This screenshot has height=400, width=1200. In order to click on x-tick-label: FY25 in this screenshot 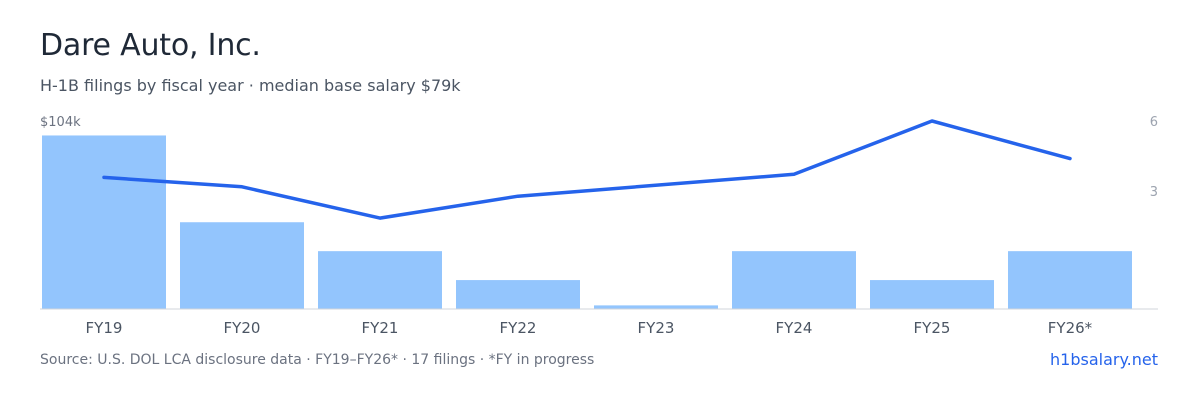, I will do `click(932, 328)`.